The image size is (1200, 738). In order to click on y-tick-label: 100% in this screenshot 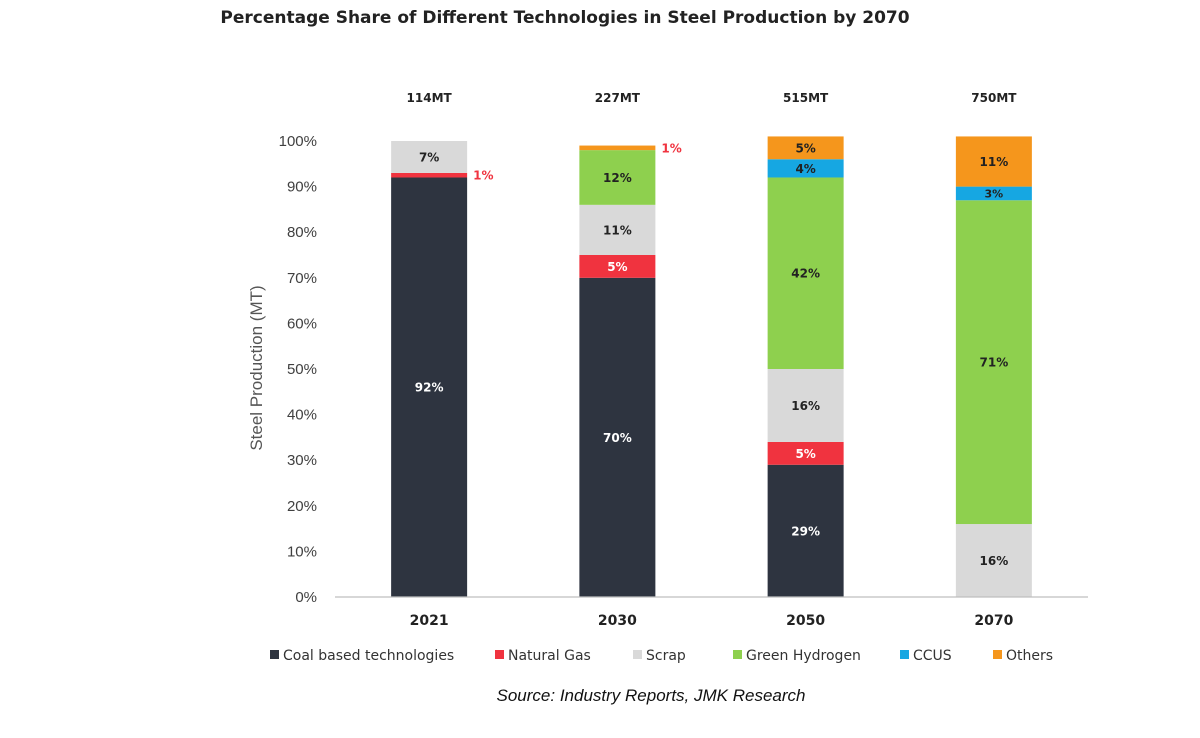, I will do `click(298, 141)`.